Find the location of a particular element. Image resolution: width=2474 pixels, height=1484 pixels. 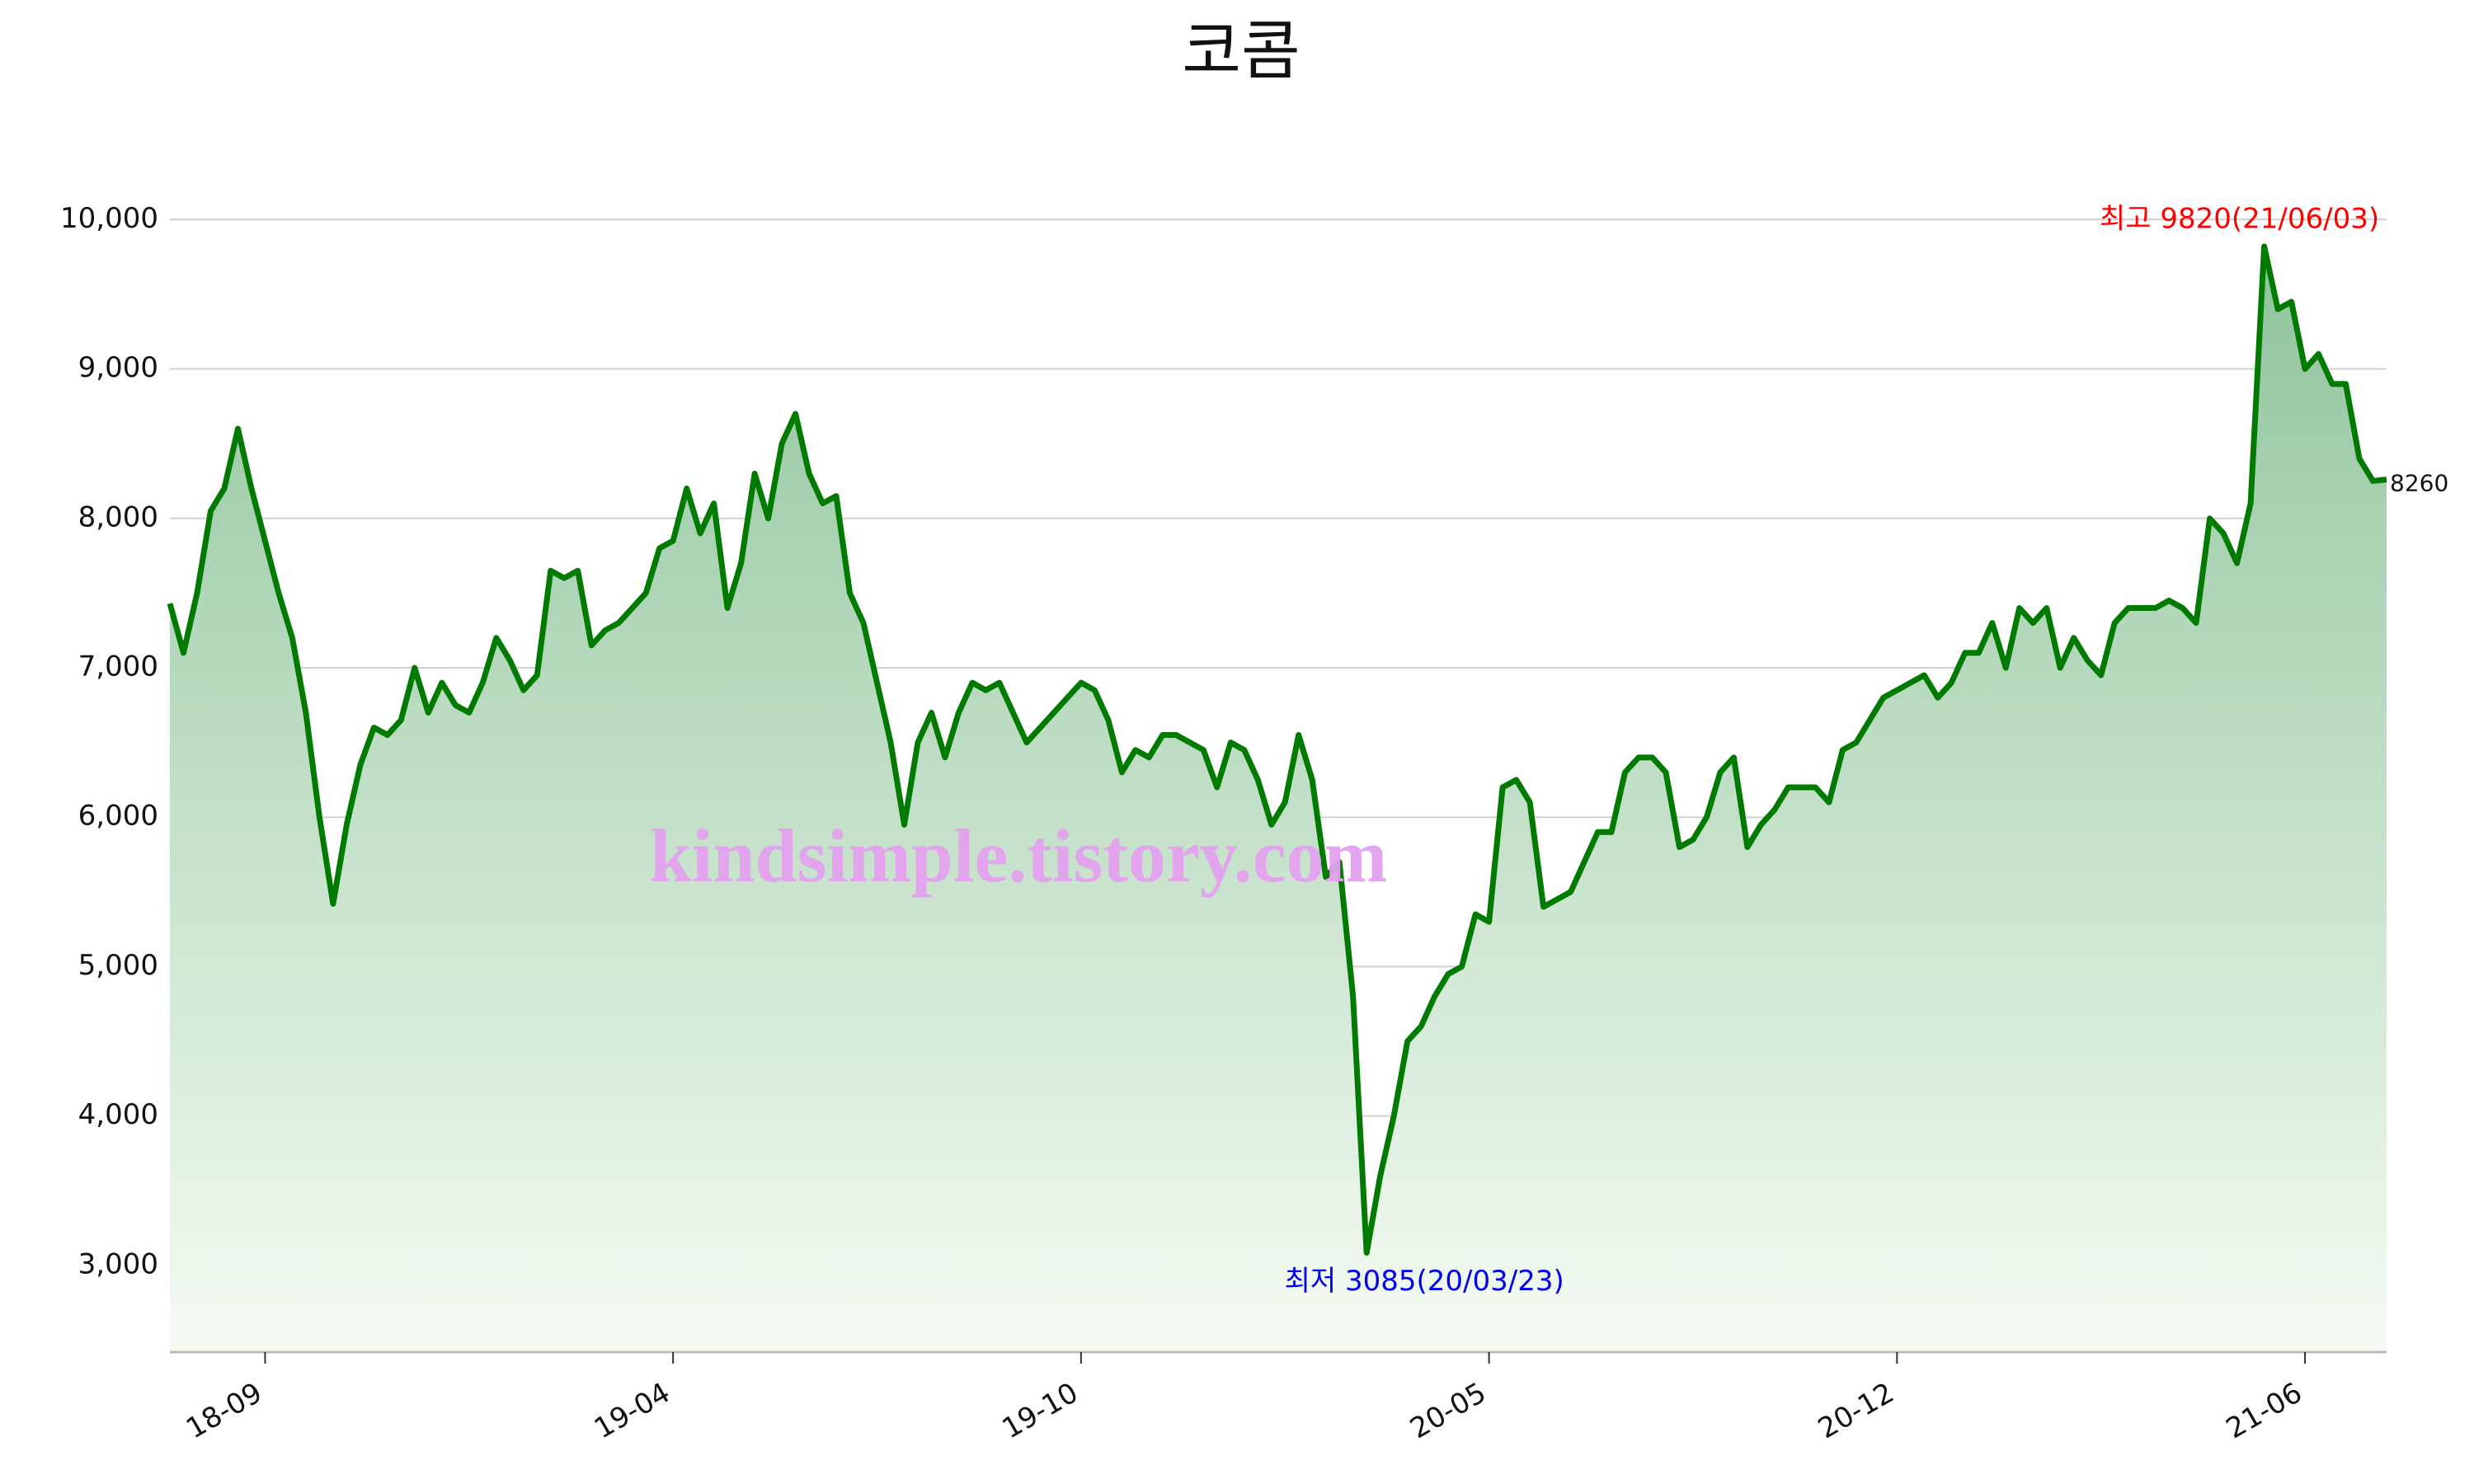

y-tick-label: 7,000 is located at coordinates (118, 666).